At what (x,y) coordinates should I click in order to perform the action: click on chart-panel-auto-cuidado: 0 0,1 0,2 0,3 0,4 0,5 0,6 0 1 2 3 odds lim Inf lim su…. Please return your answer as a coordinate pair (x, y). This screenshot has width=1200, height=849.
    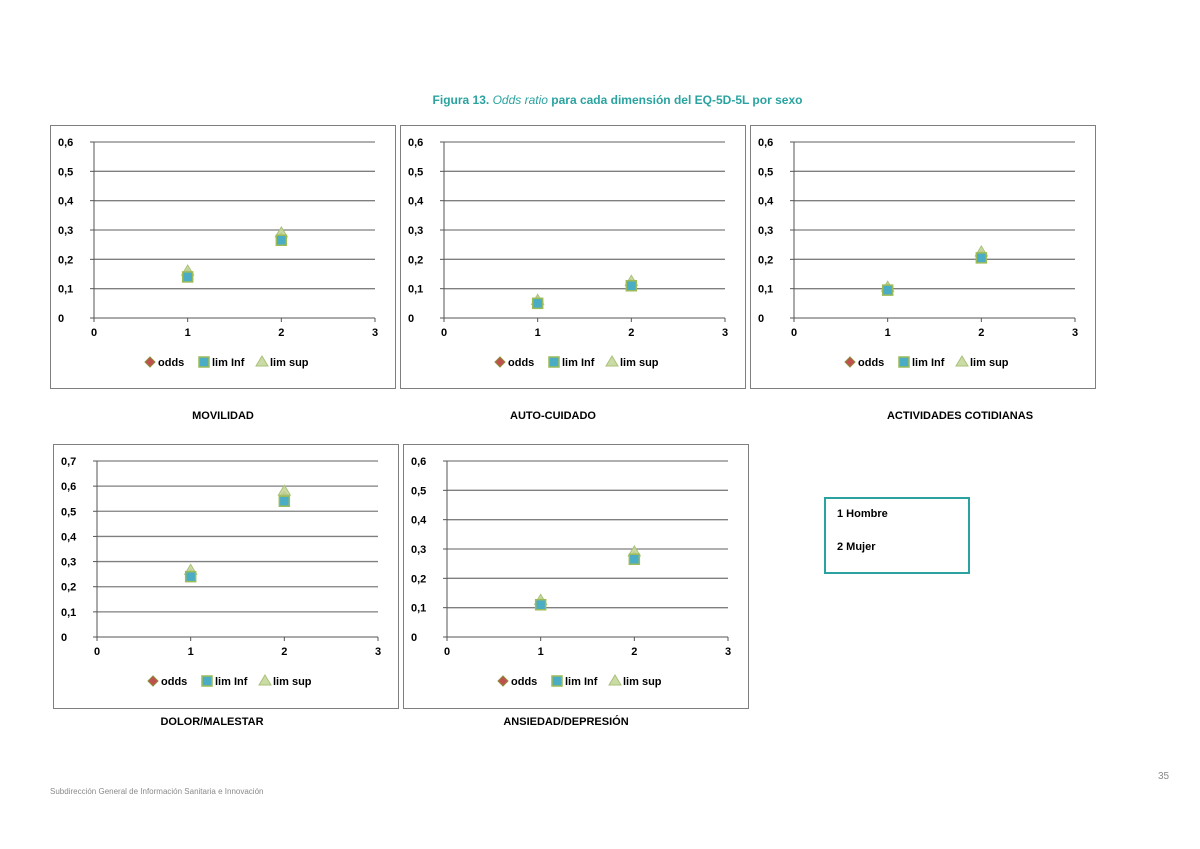
    Looking at the image, I should click on (573, 257).